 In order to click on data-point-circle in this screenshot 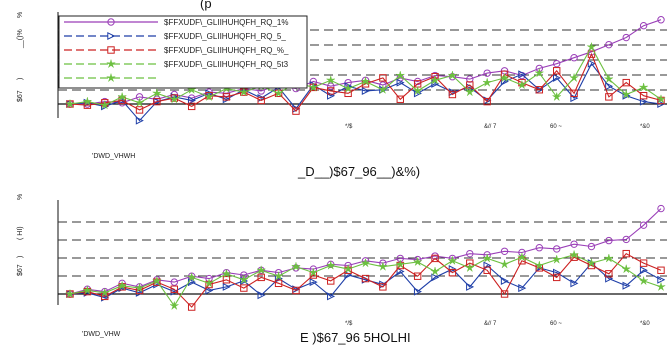, I will do `click(661, 208)`.